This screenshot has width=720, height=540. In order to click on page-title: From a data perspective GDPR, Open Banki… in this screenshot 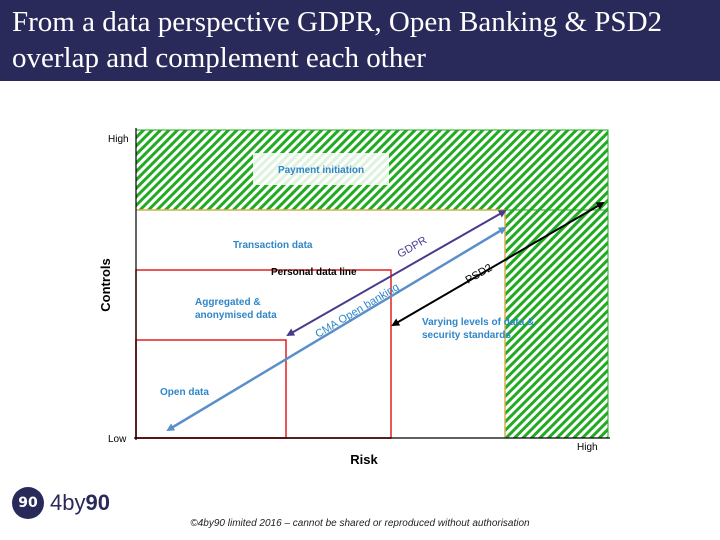, I will do `click(337, 40)`.